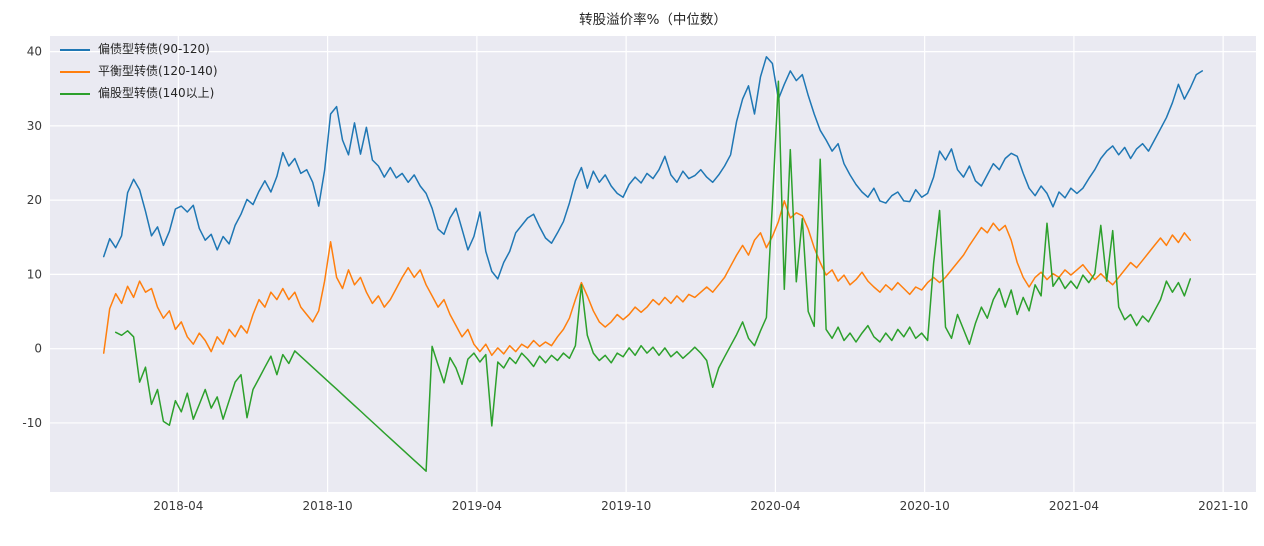 This screenshot has height=546, width=1264. What do you see at coordinates (34, 274) in the screenshot?
I see `y-tick-label: 10` at bounding box center [34, 274].